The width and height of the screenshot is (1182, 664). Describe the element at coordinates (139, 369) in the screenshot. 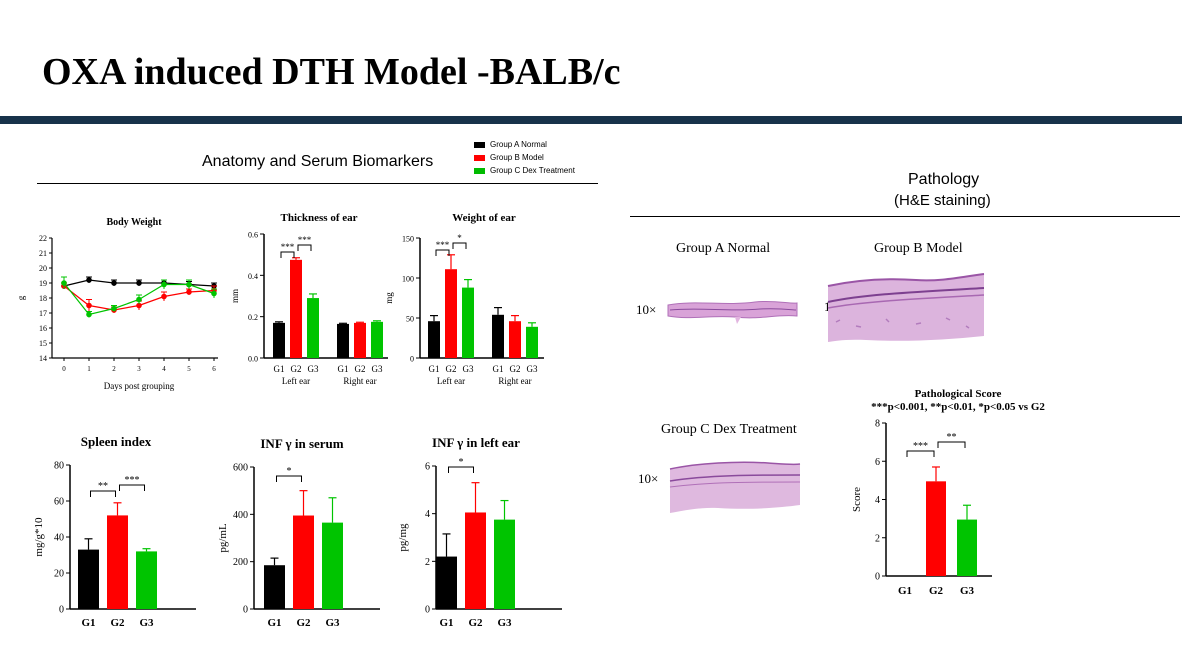

I see `x-tick-label: 3` at that location.